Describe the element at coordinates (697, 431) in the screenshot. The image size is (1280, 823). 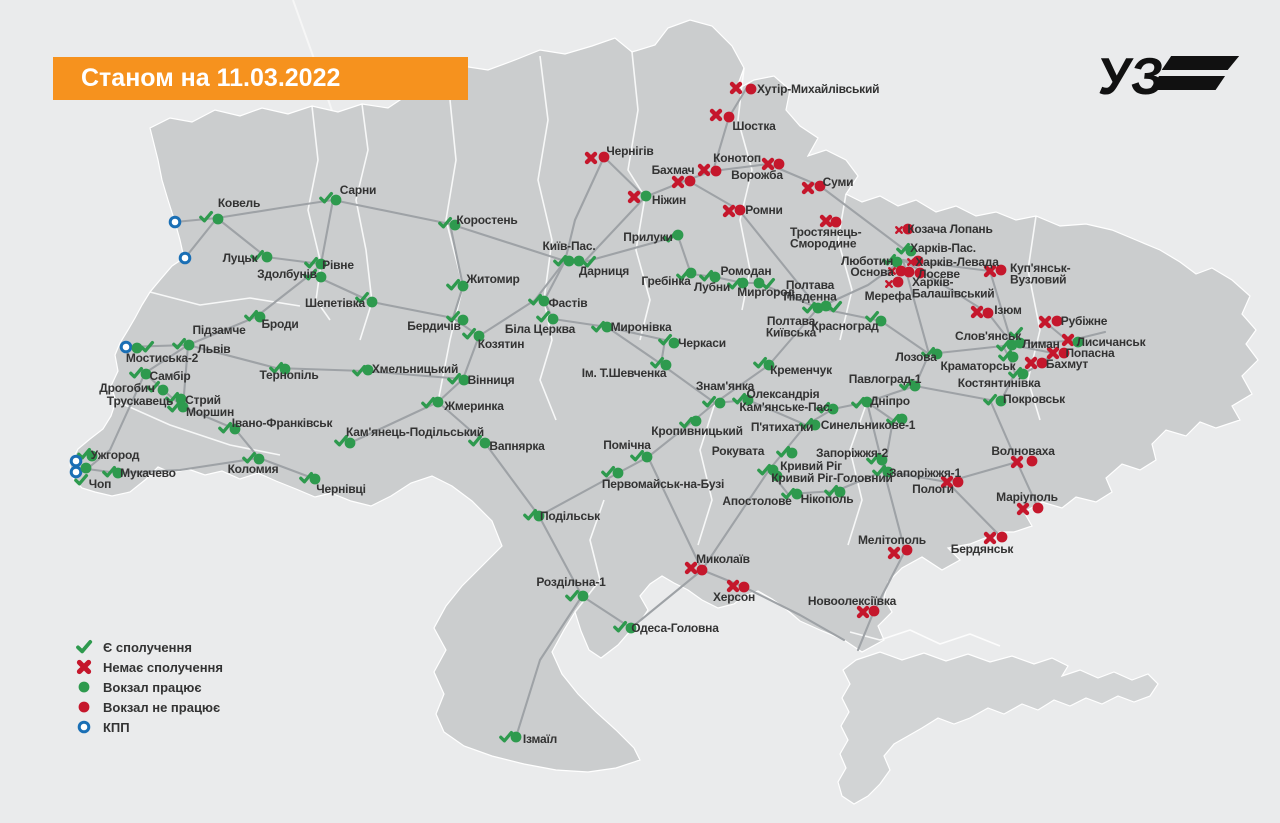
I see `city-label: Кропивницький` at that location.